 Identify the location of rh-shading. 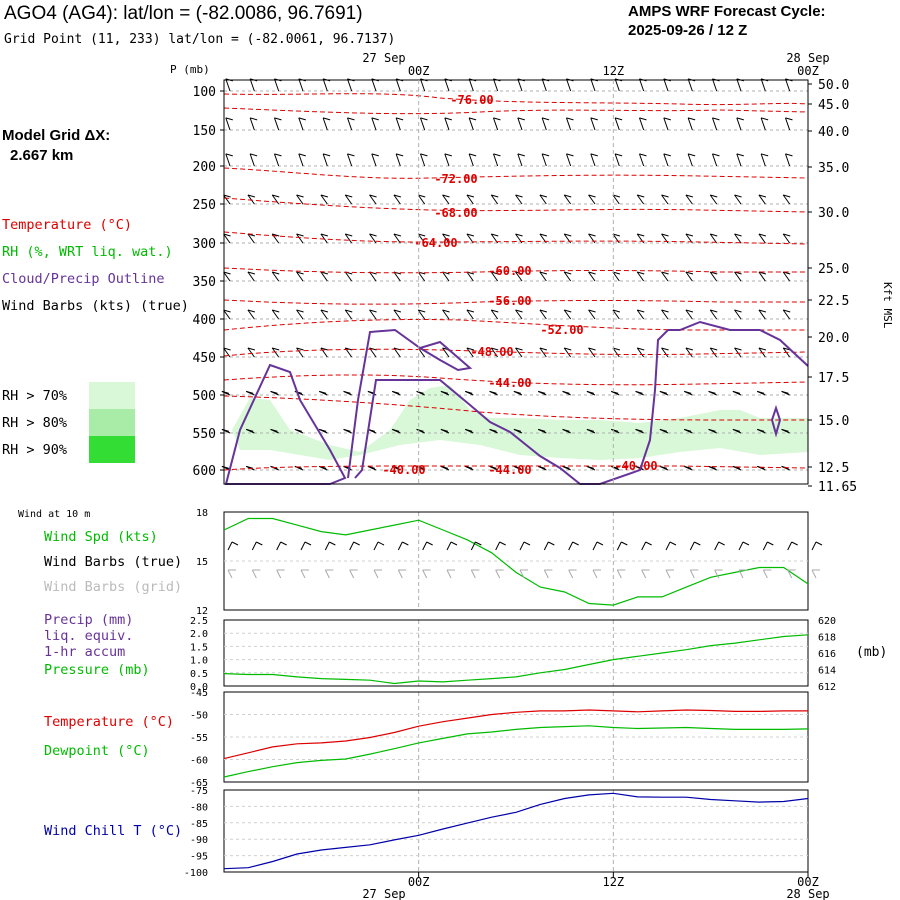
(520, 422).